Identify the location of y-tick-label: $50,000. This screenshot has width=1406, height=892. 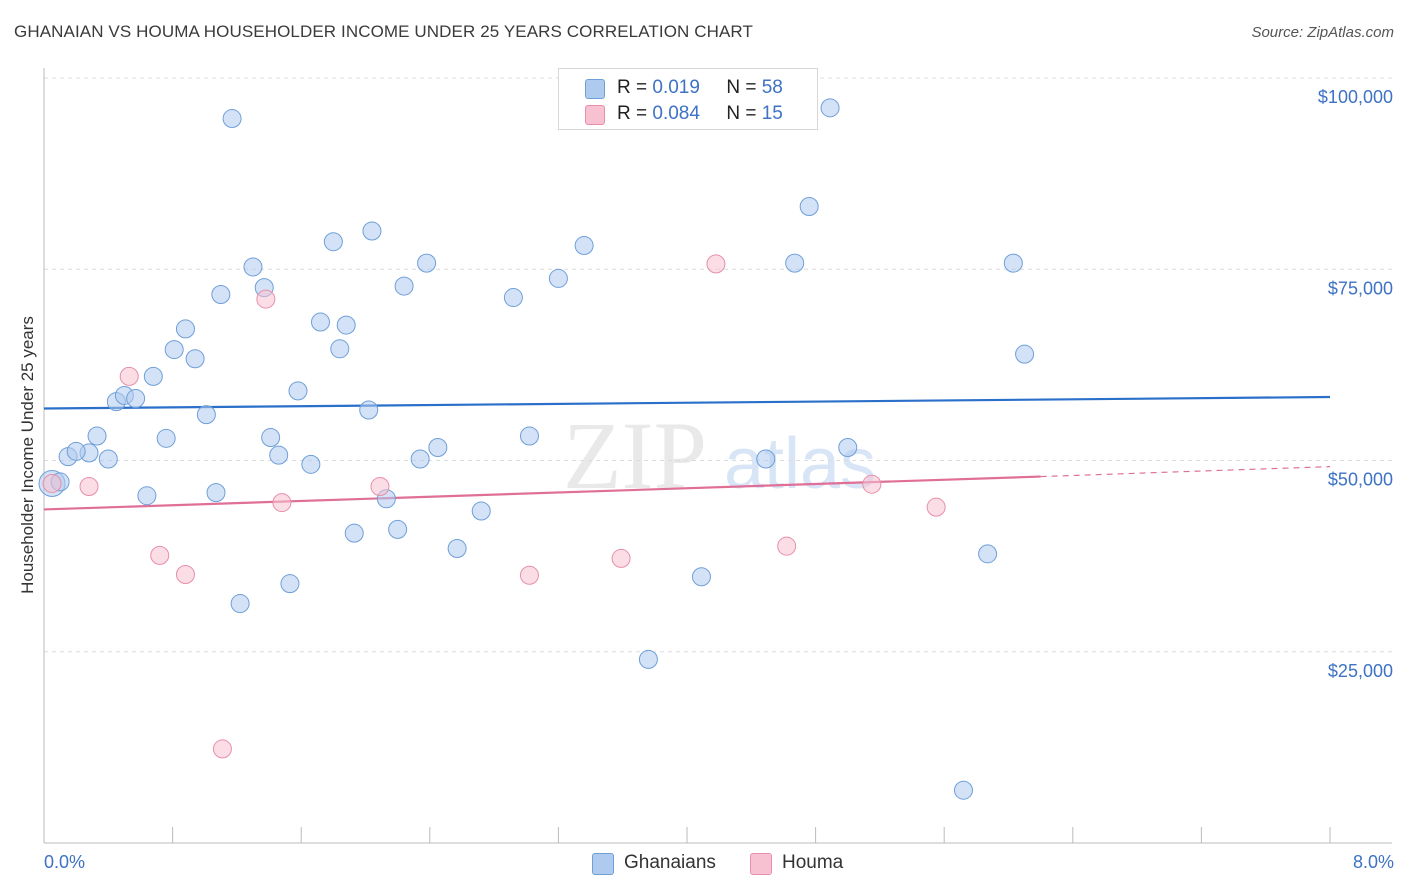
(1360, 480).